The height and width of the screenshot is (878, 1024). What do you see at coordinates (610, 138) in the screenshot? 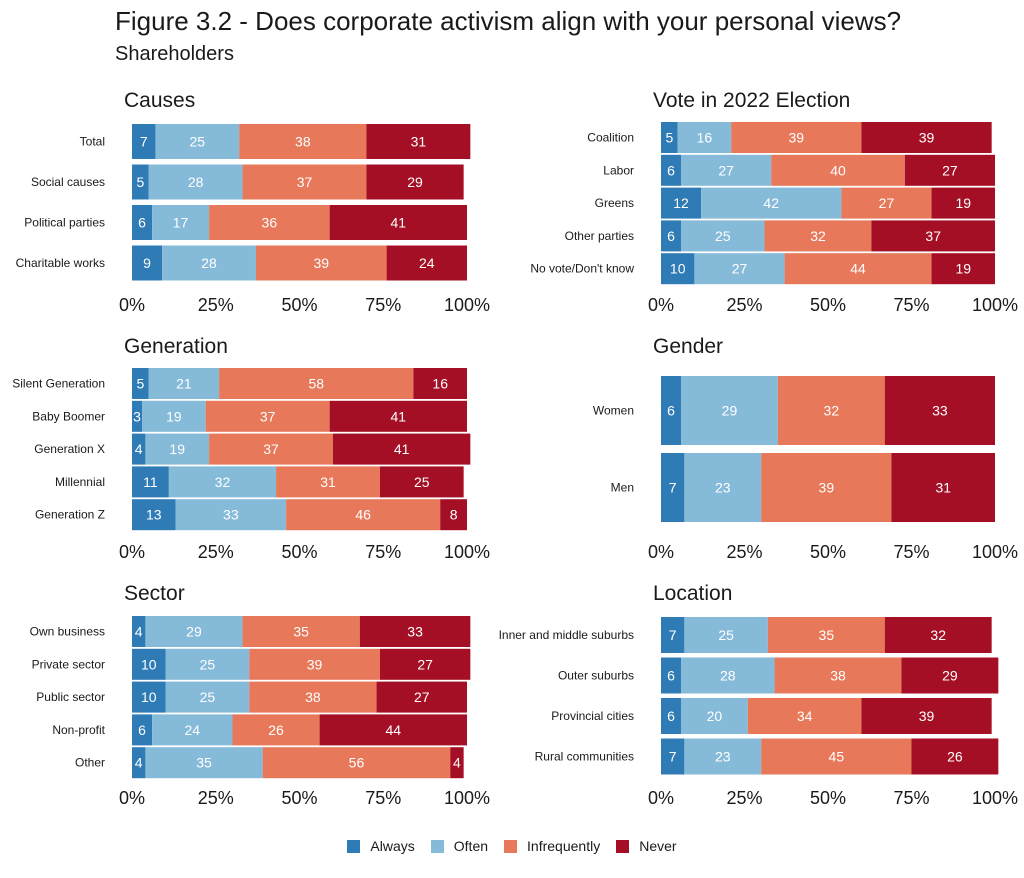
I see `category-label: Coalition` at bounding box center [610, 138].